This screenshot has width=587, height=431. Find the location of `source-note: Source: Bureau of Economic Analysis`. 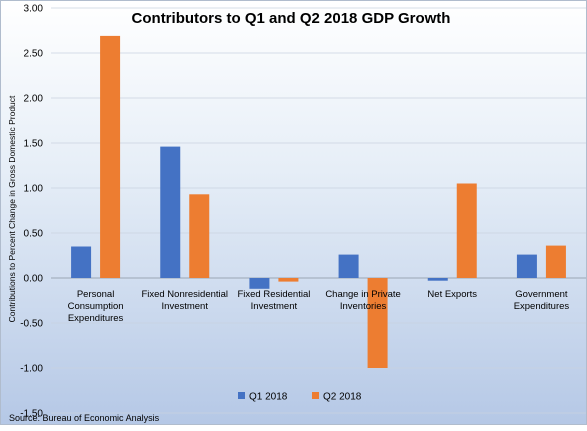

source-note: Source: Bureau of Economic Analysis is located at coordinates (84, 418).